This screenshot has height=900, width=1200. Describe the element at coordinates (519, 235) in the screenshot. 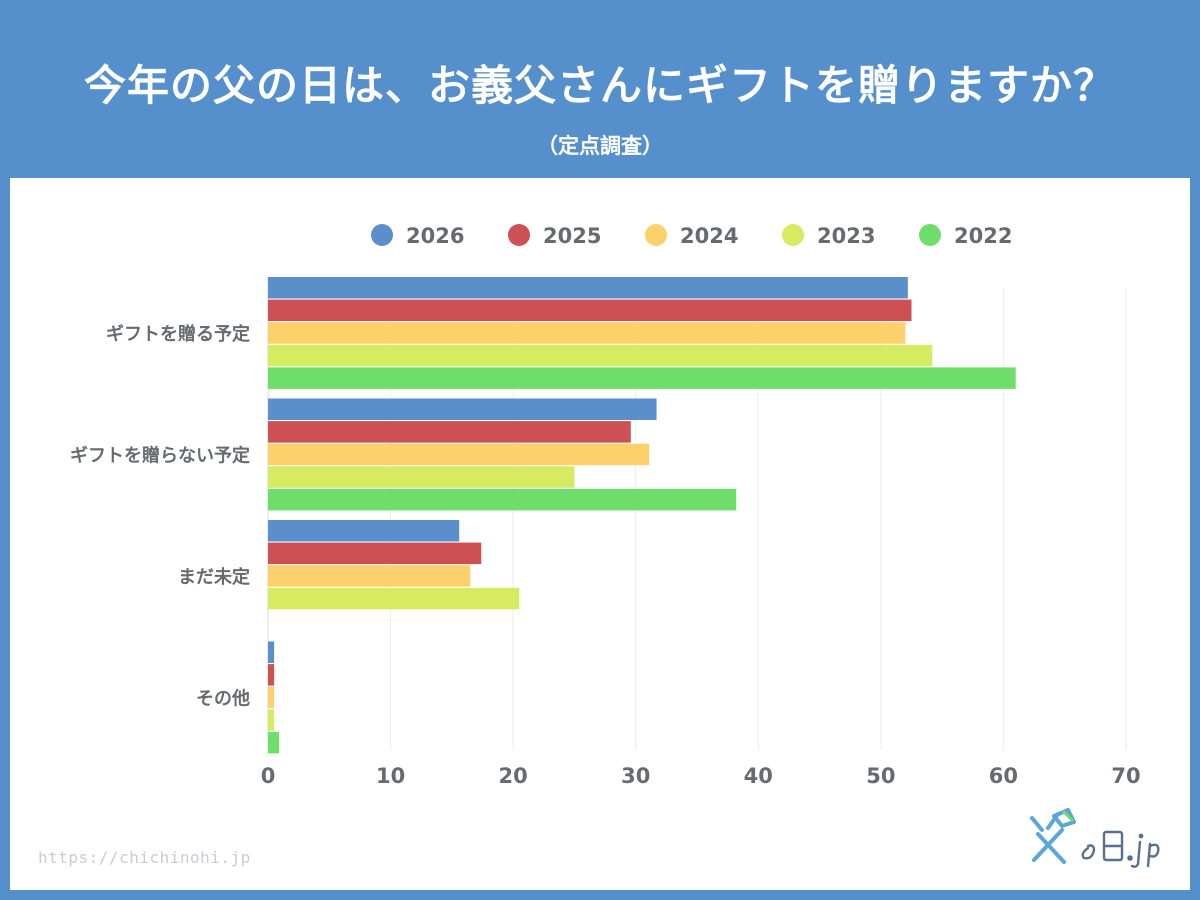

I see `legend-swatch-2025` at that location.